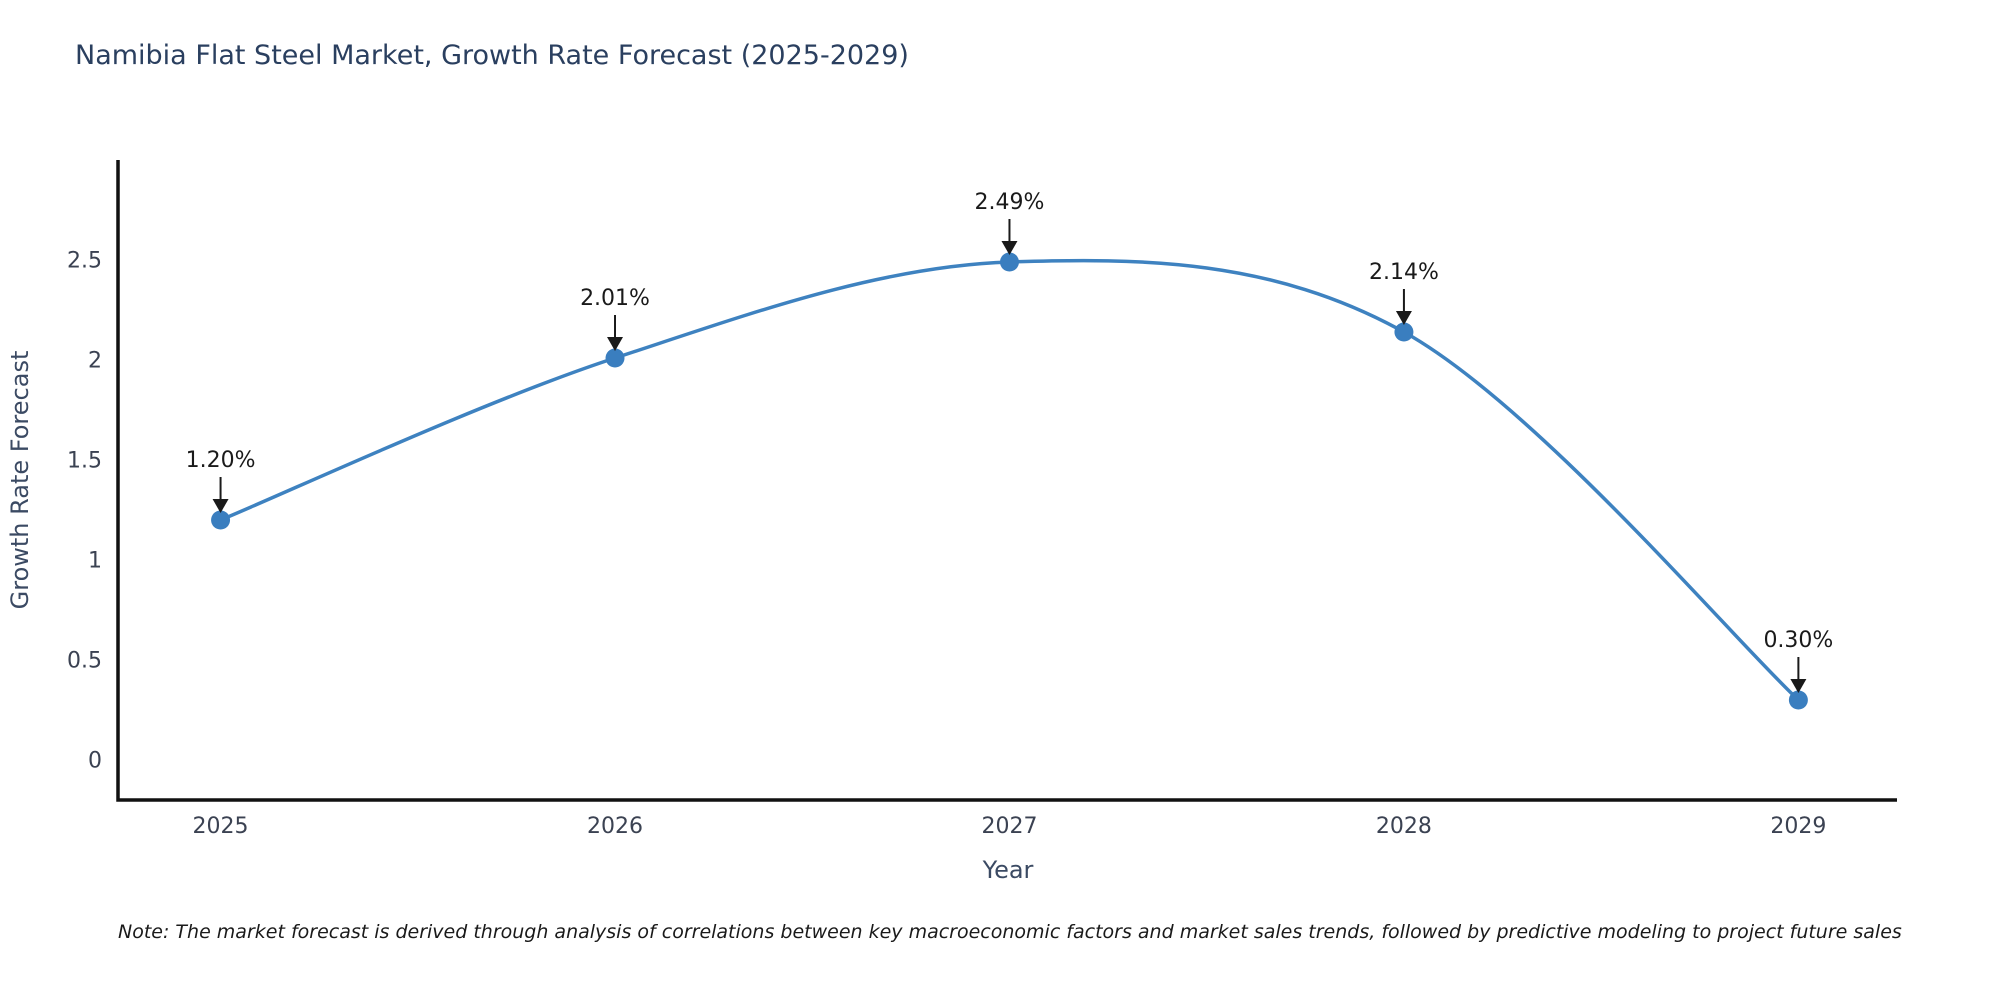  What do you see at coordinates (1009, 826) in the screenshot?
I see `x-tick-label: 2027` at bounding box center [1009, 826].